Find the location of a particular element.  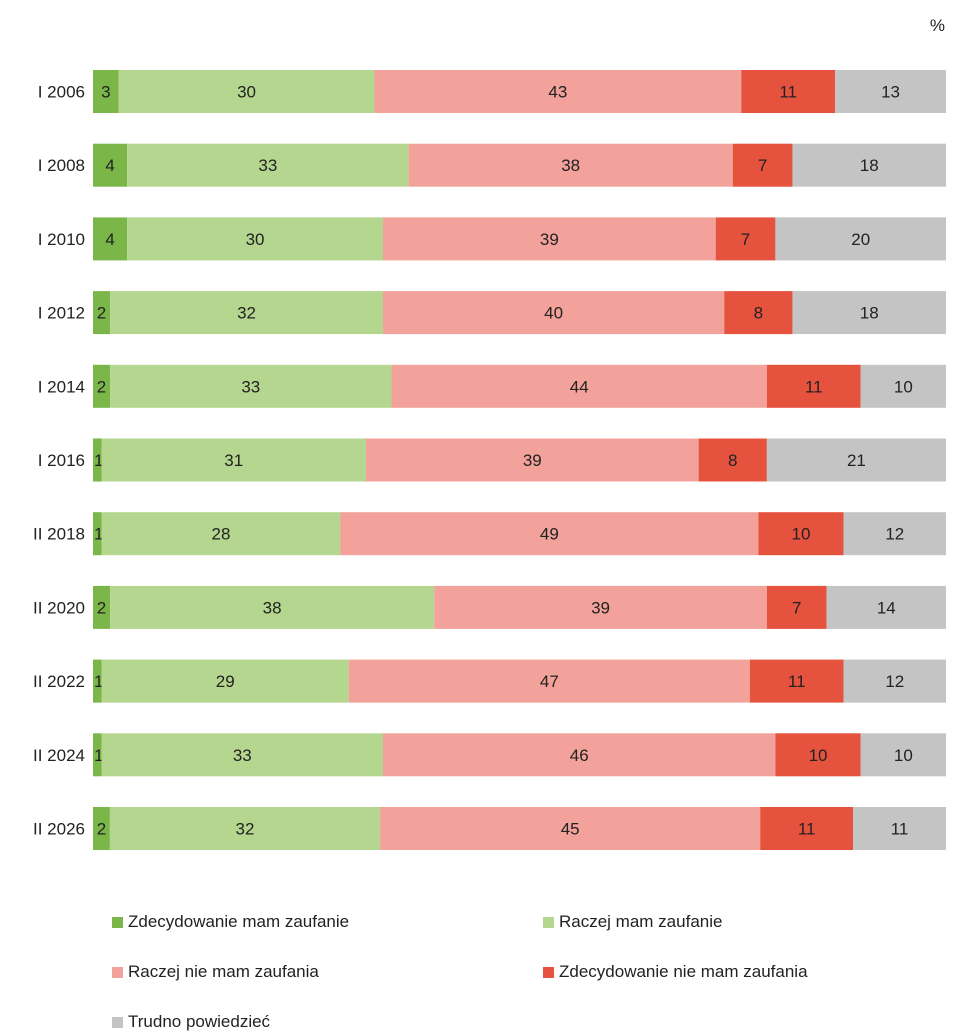

data-label: 45 is located at coordinates (570, 829).